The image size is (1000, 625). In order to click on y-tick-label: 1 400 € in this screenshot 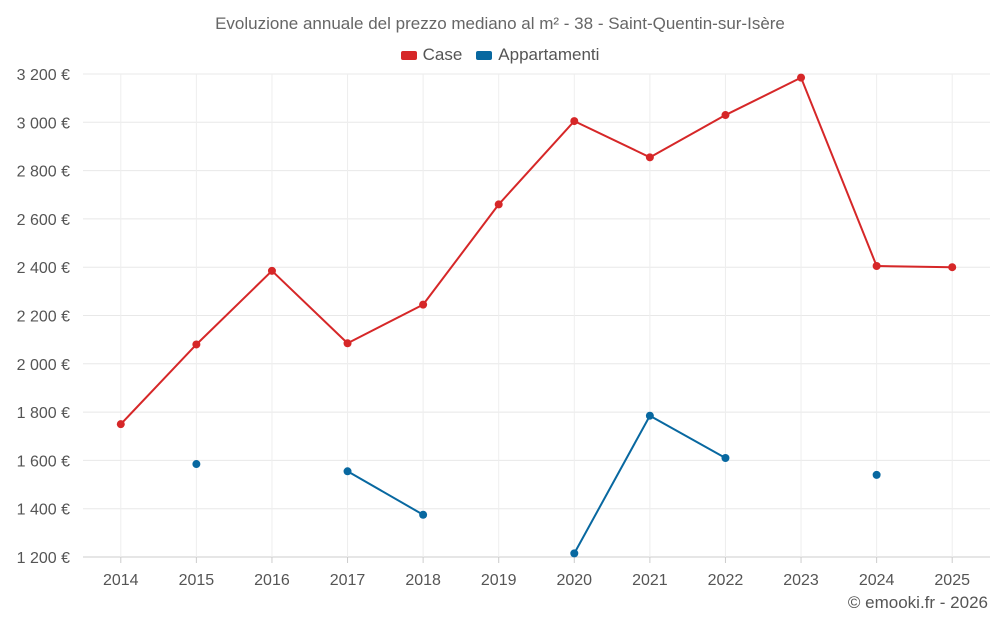, I will do `click(43, 510)`.